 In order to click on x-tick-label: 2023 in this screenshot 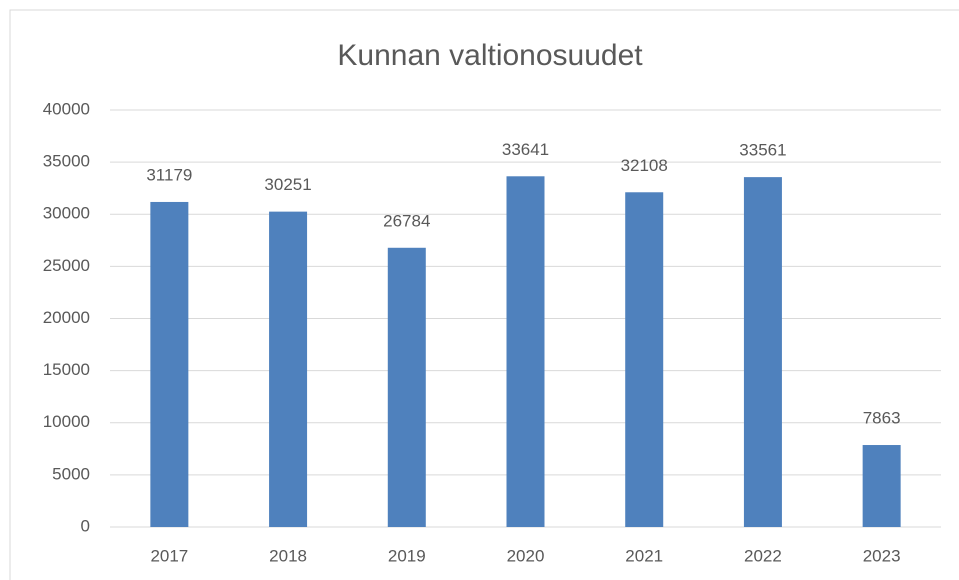, I will do `click(882, 555)`.